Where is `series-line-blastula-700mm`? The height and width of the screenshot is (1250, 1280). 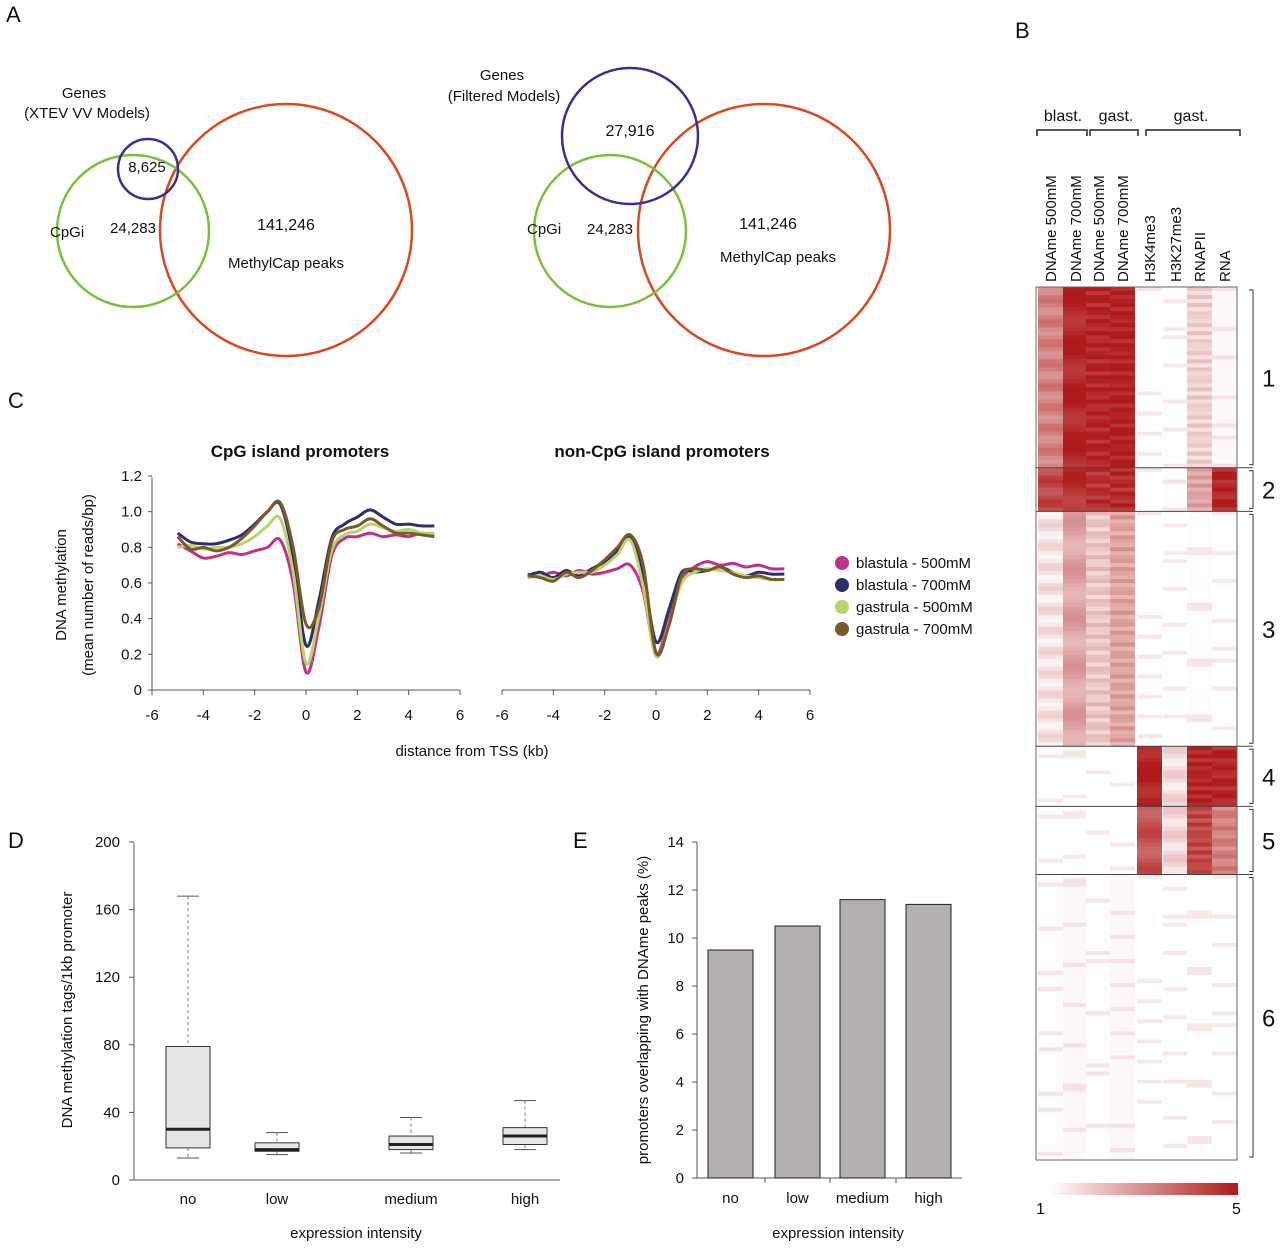 series-line-blastula-700mm is located at coordinates (656, 589).